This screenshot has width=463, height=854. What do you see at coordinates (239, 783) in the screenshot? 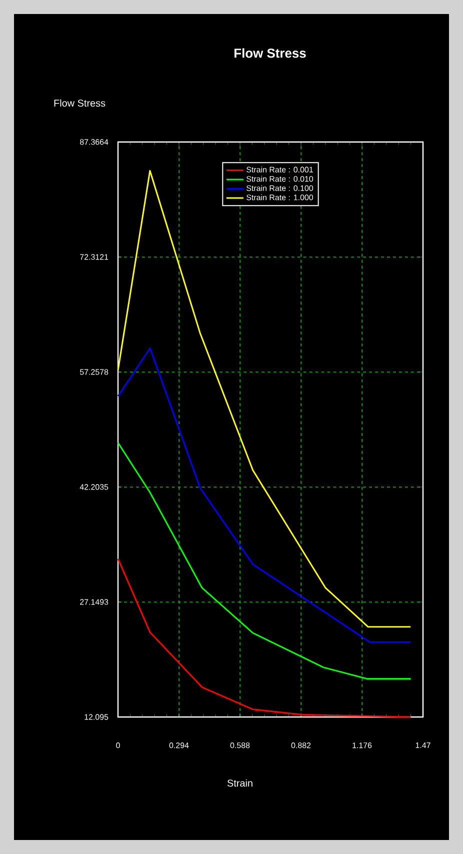
I see `x-axis-title: Strain` at bounding box center [239, 783].